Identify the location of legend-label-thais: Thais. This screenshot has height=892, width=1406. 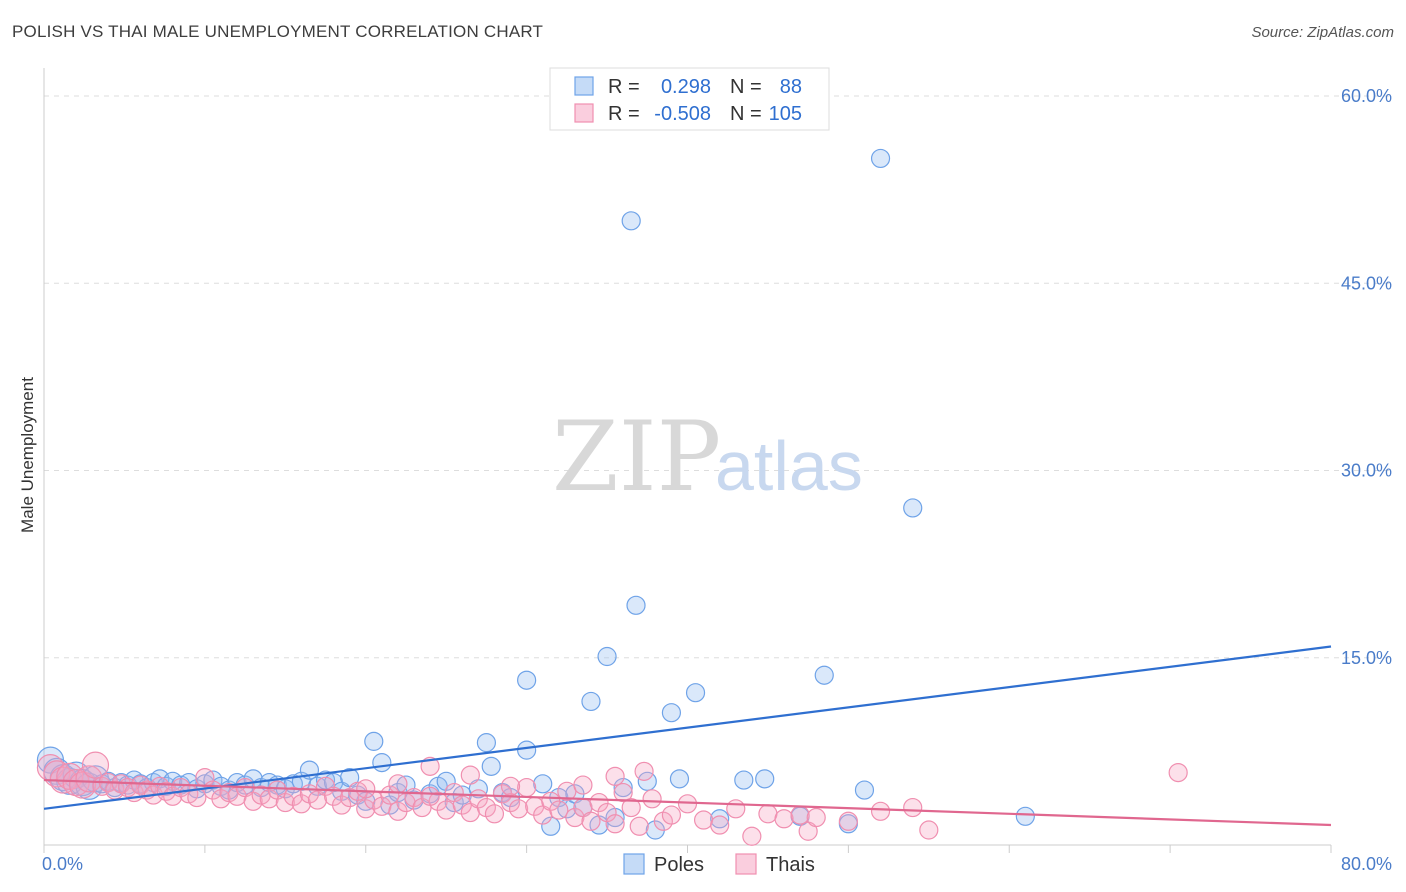
(790, 865).